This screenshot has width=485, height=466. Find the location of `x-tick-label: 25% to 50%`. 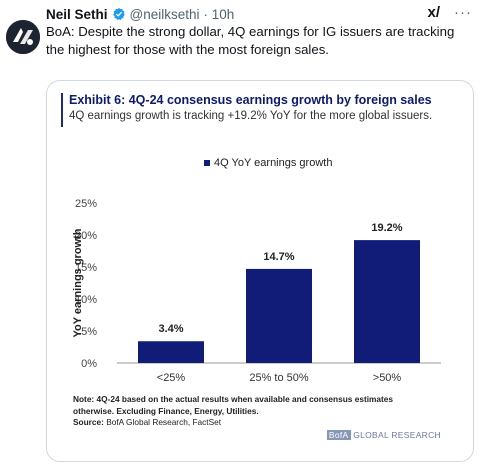

x-tick-label: 25% to 50% is located at coordinates (279, 378).